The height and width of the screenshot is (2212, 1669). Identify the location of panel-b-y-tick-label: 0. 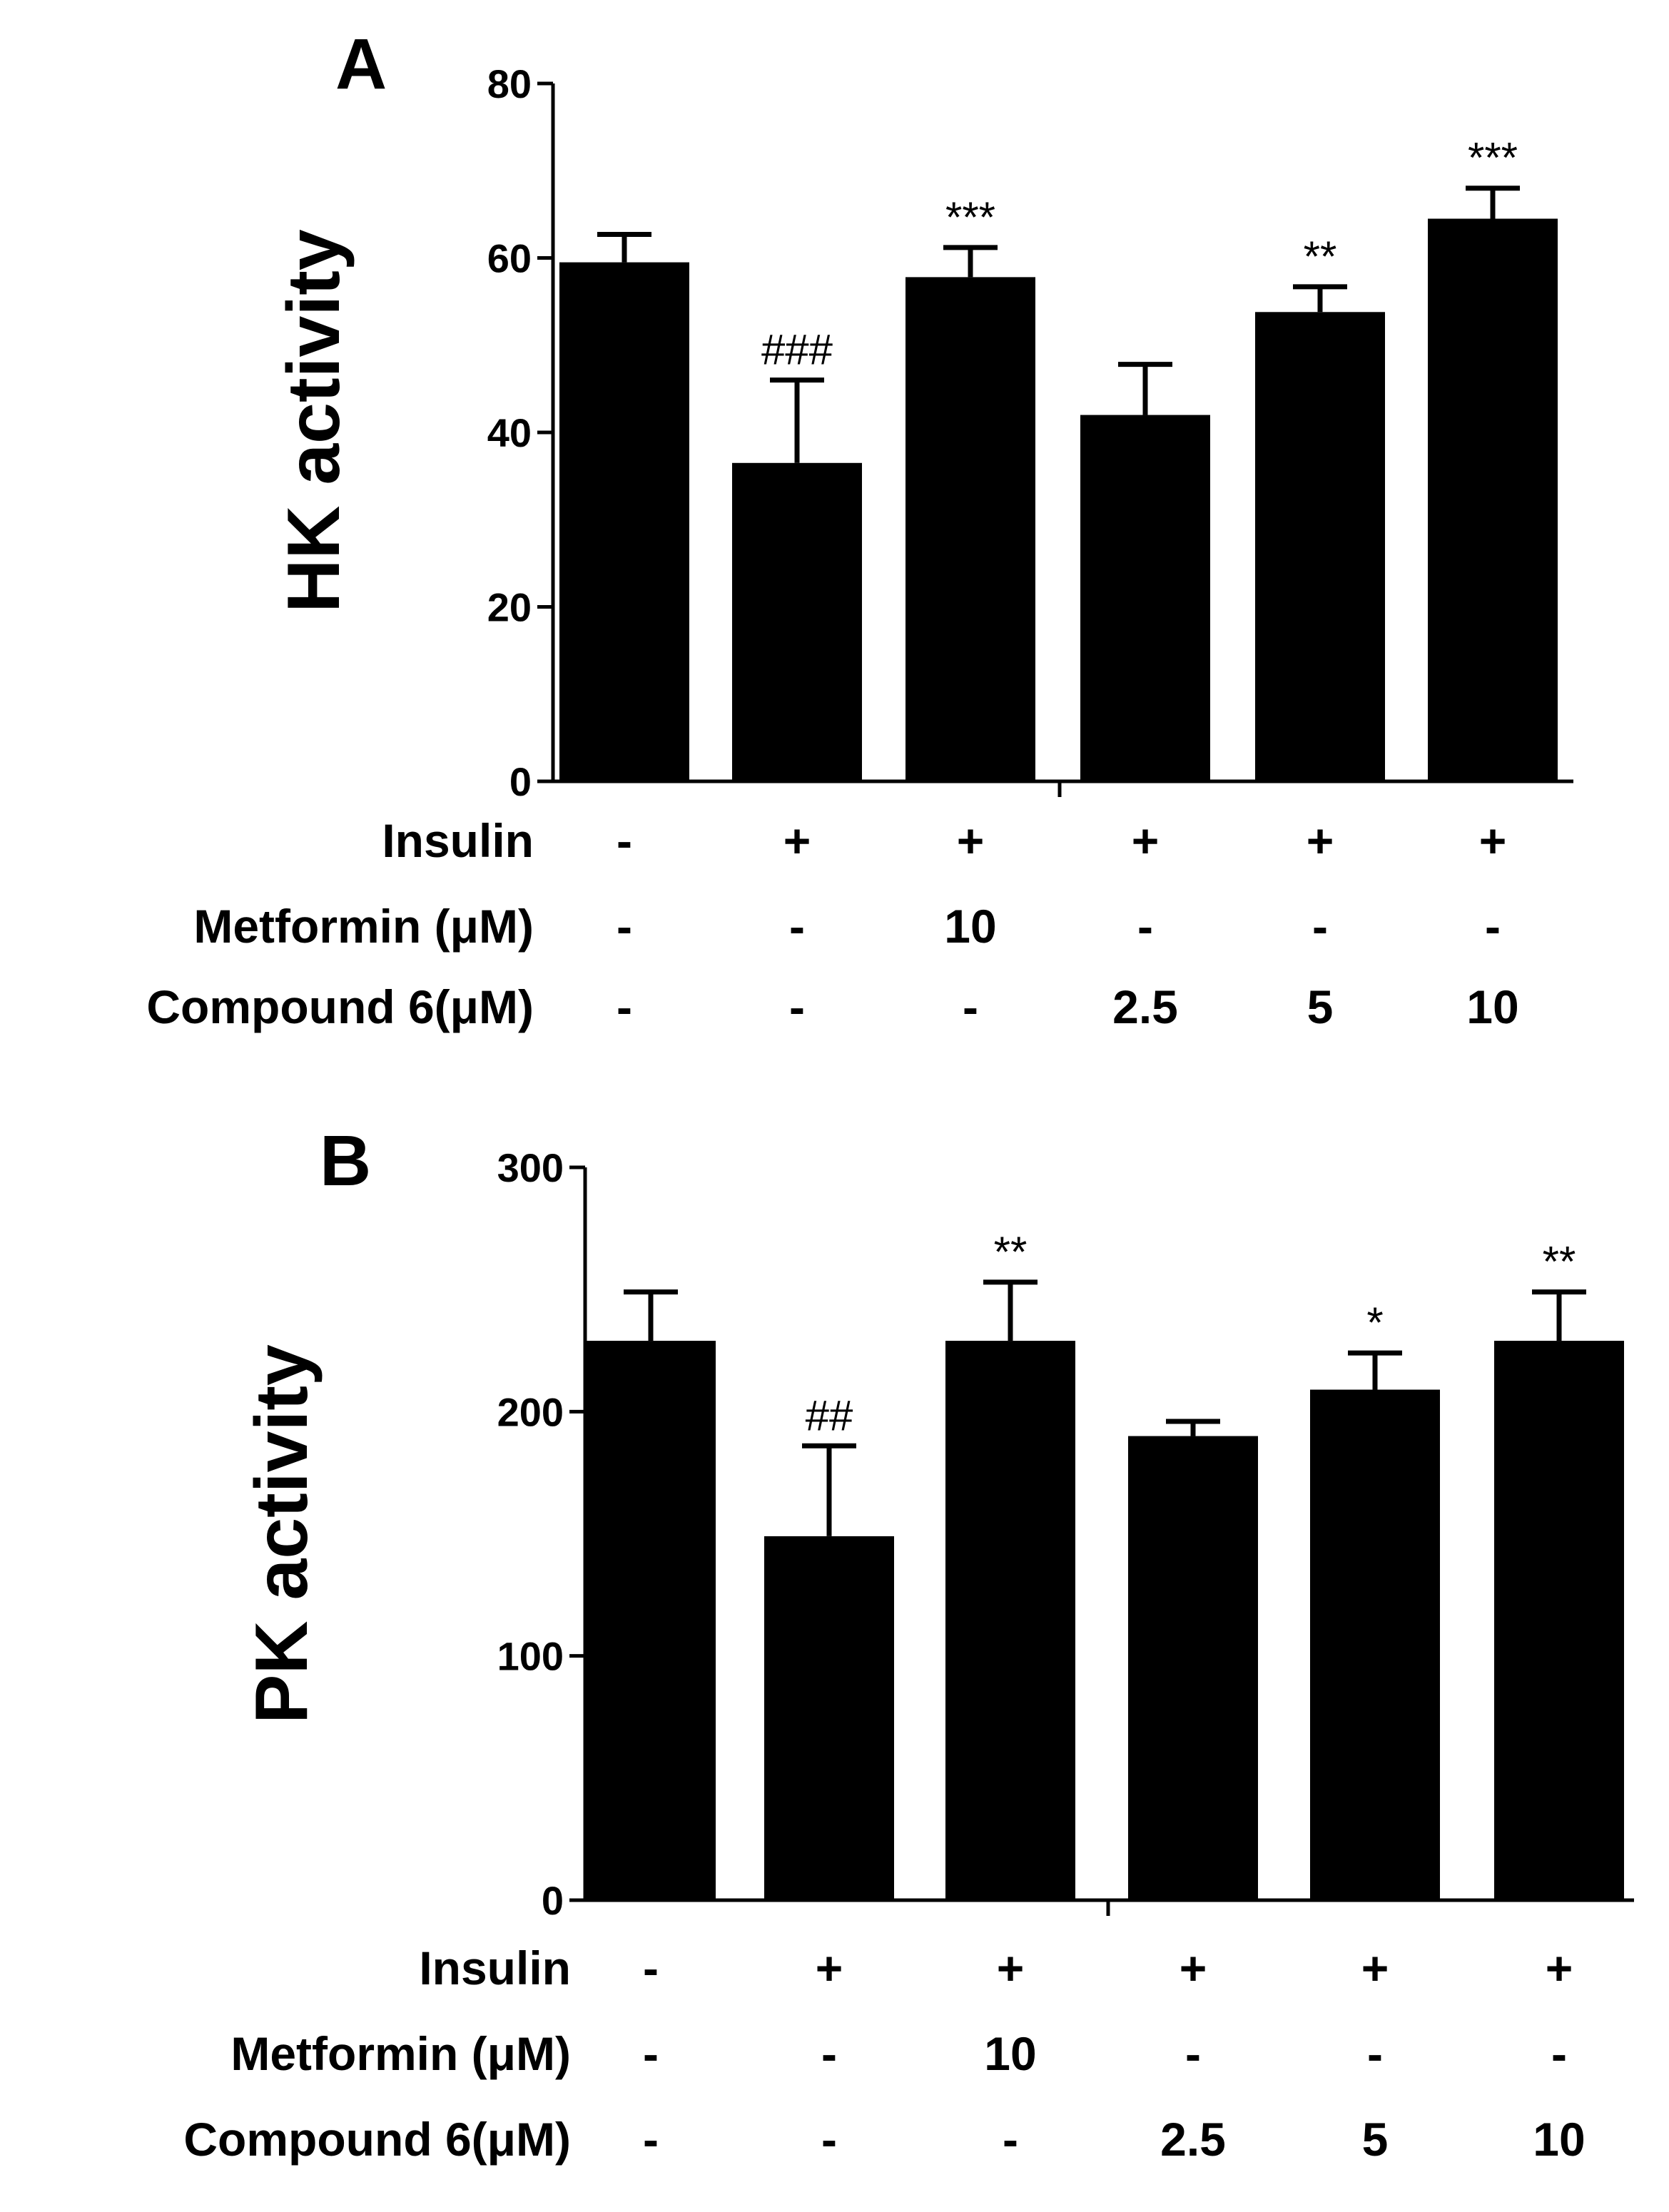
(553, 1900).